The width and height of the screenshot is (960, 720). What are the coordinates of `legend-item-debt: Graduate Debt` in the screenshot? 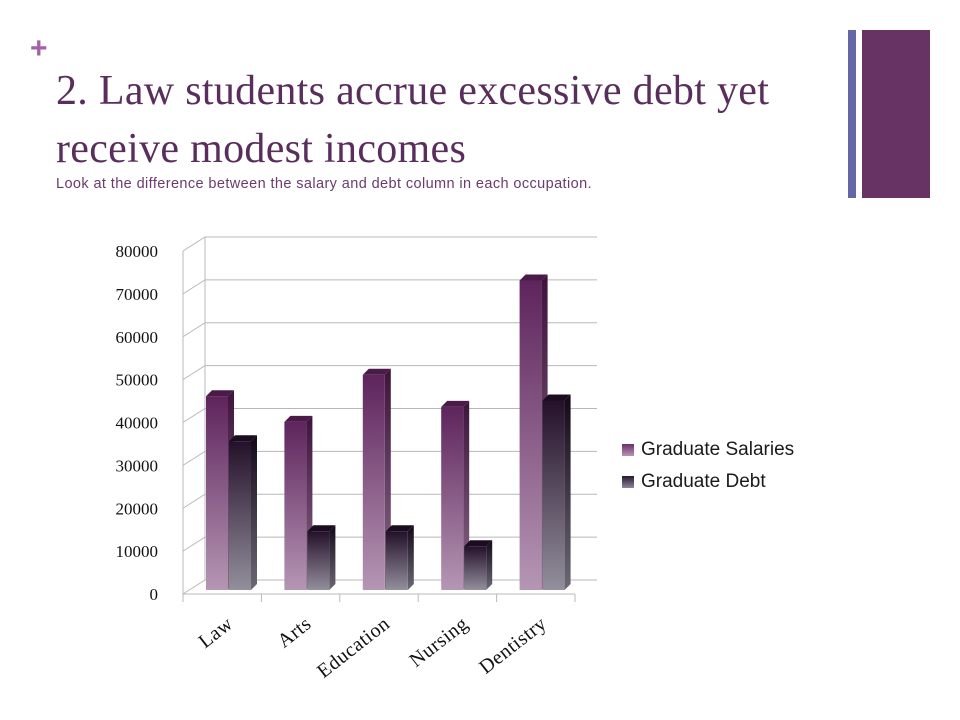 It's located at (708, 482).